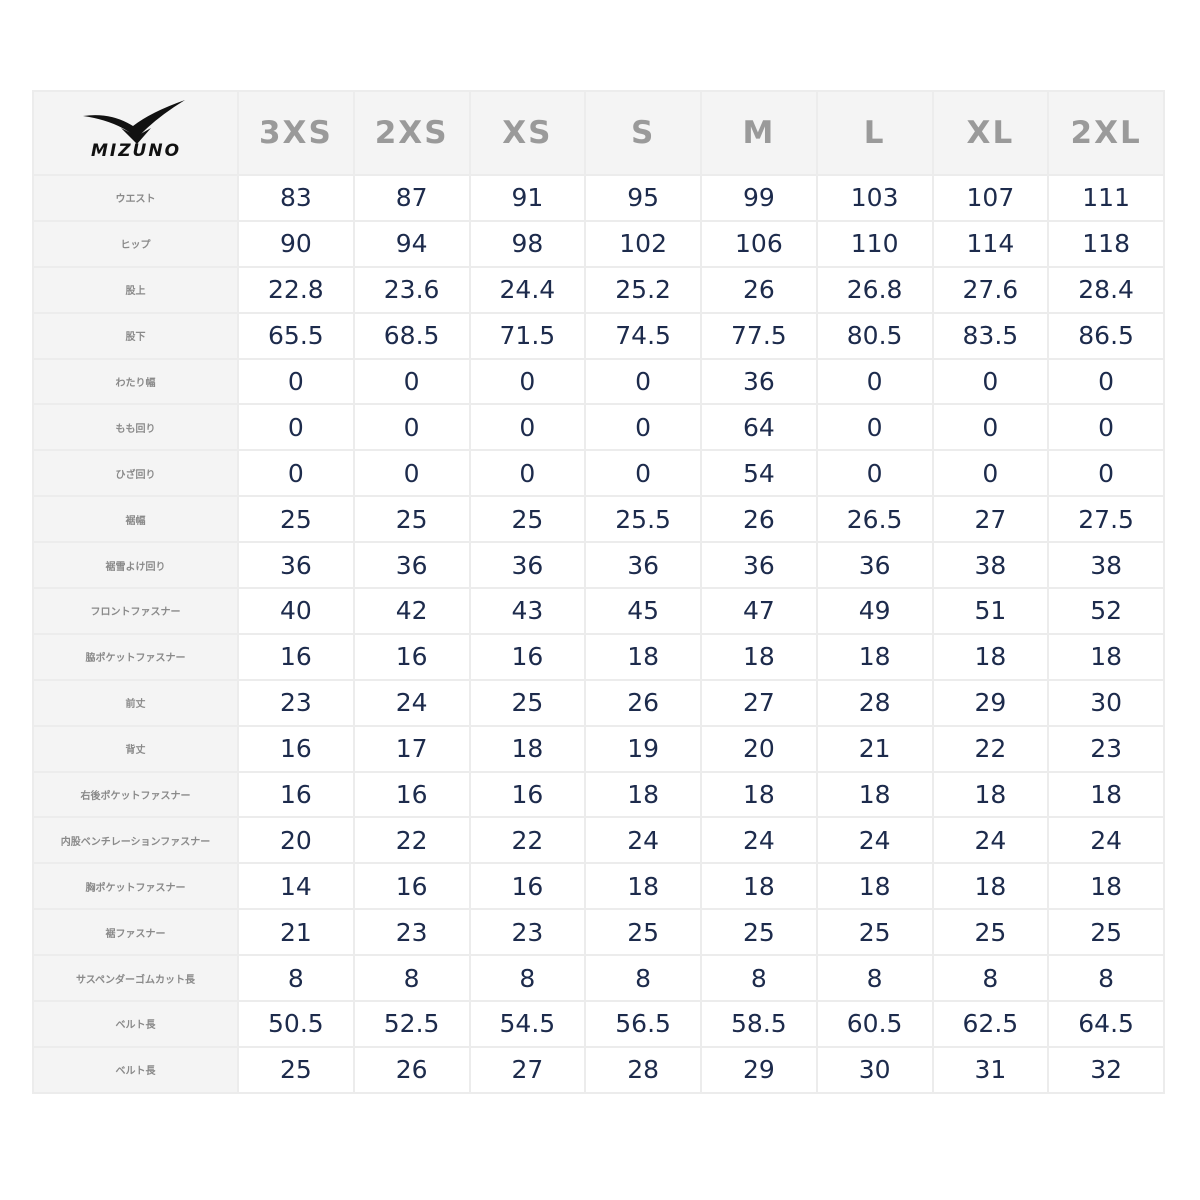 The image size is (1200, 1200). What do you see at coordinates (527, 198) in the screenshot?
I see `cell: 91` at bounding box center [527, 198].